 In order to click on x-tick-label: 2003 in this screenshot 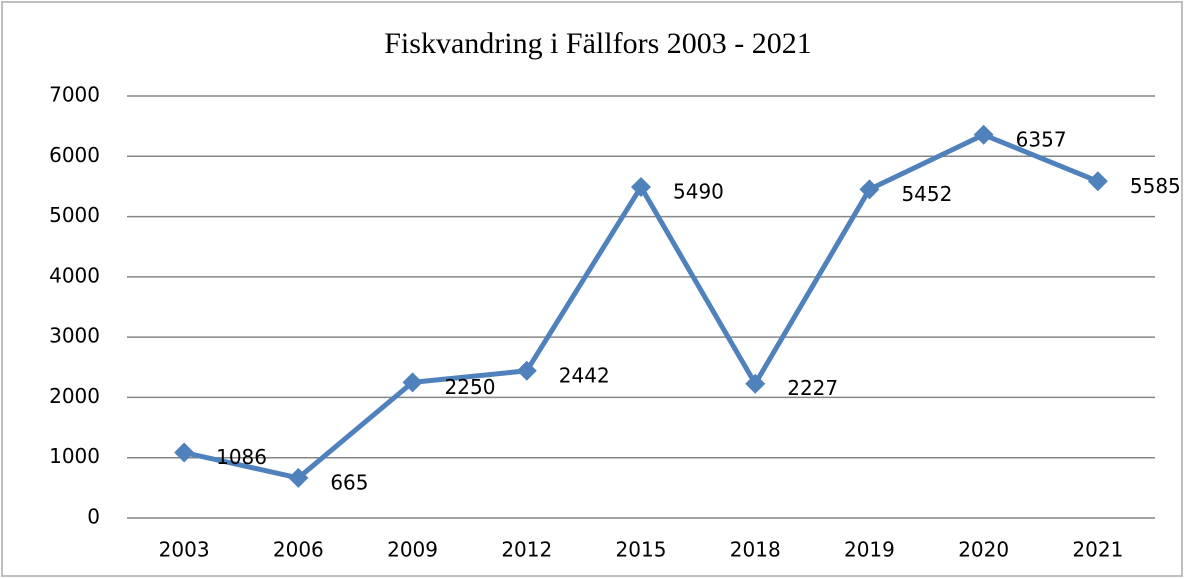, I will do `click(184, 550)`.